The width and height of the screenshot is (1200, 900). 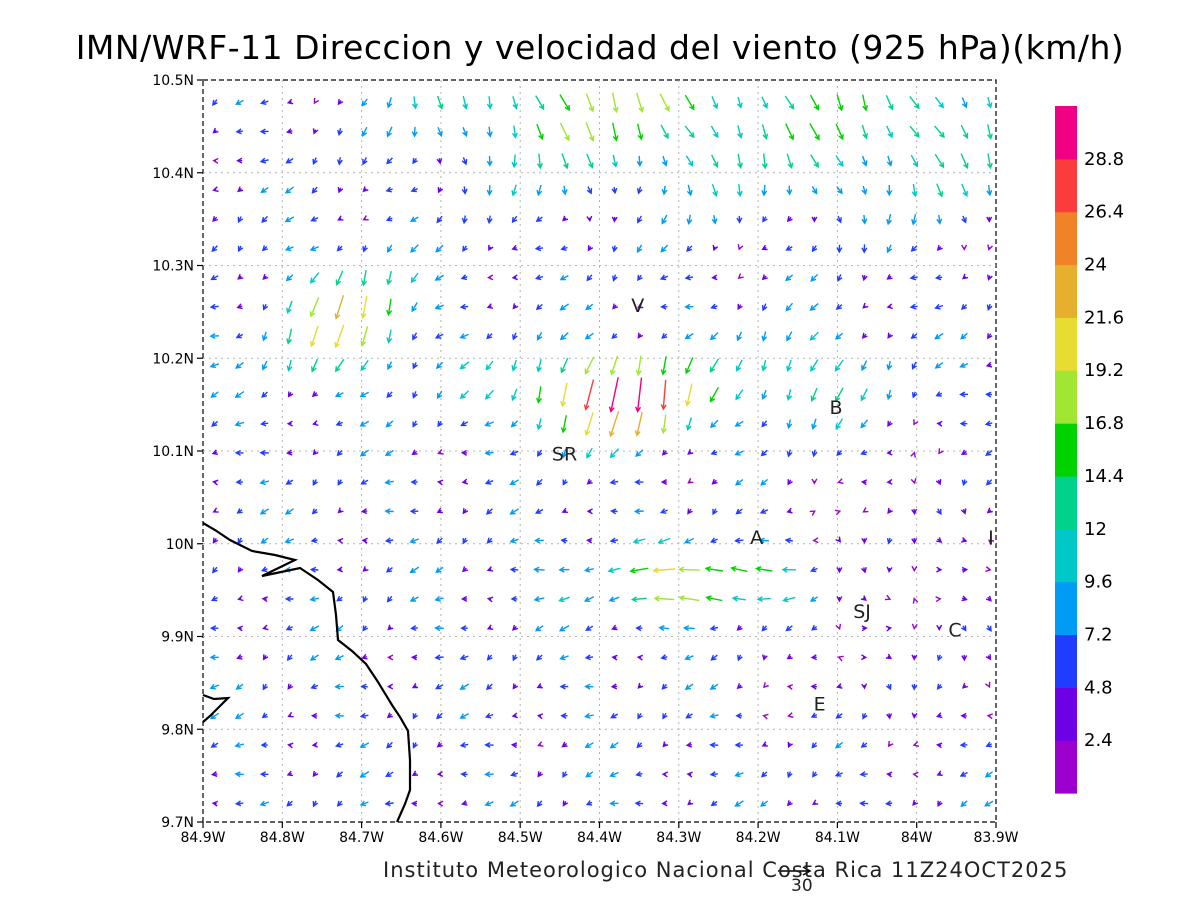 What do you see at coordinates (1095, 529) in the screenshot?
I see `colorbar-label: 12` at bounding box center [1095, 529].